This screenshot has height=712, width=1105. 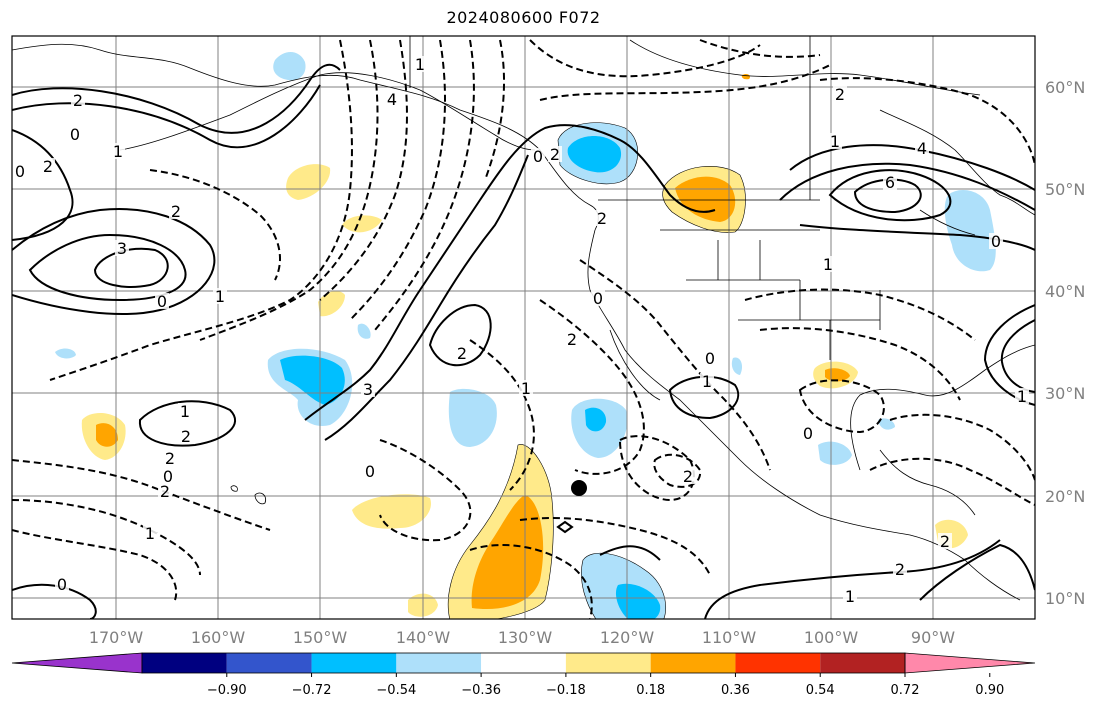 I want to click on pos-region-hawaii-west-core, so click(x=107, y=435).